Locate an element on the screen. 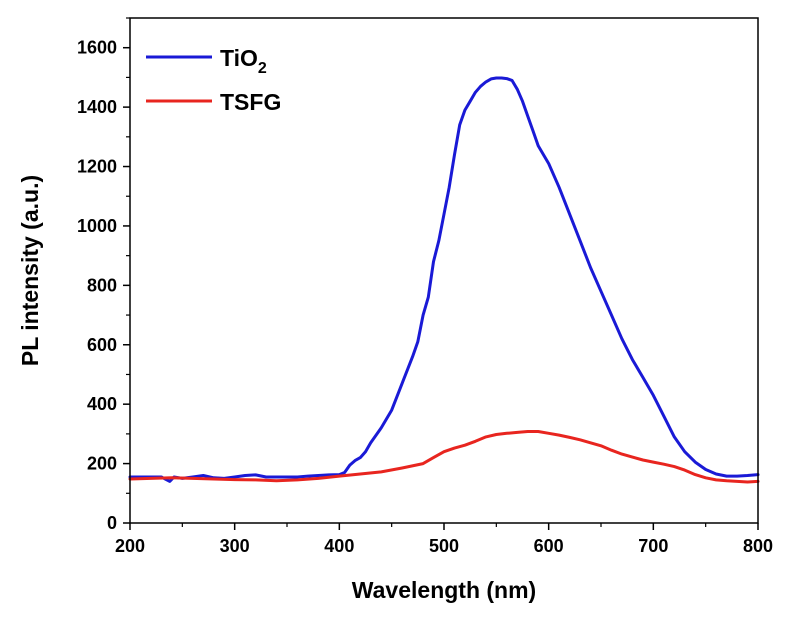 This screenshot has width=791, height=622. x-tick-label: 700 is located at coordinates (653, 546).